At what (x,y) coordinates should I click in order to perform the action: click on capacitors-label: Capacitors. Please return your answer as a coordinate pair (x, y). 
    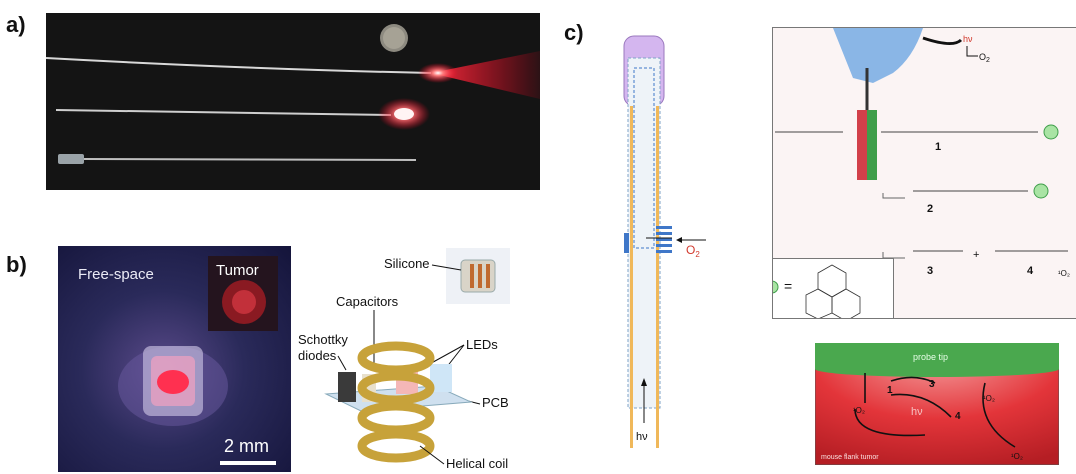
    Looking at the image, I should click on (367, 301).